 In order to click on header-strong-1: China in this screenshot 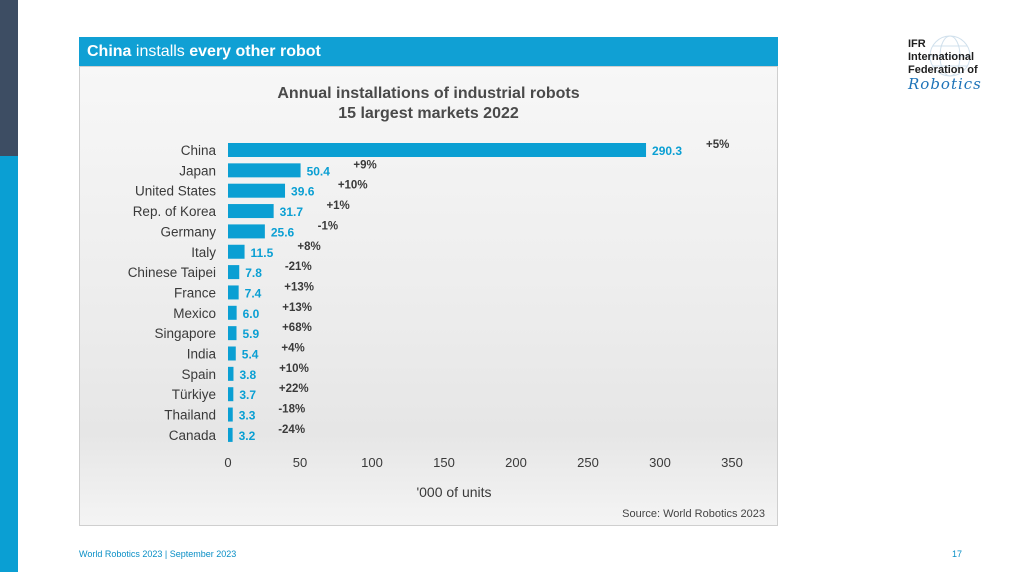, I will do `click(109, 51)`.